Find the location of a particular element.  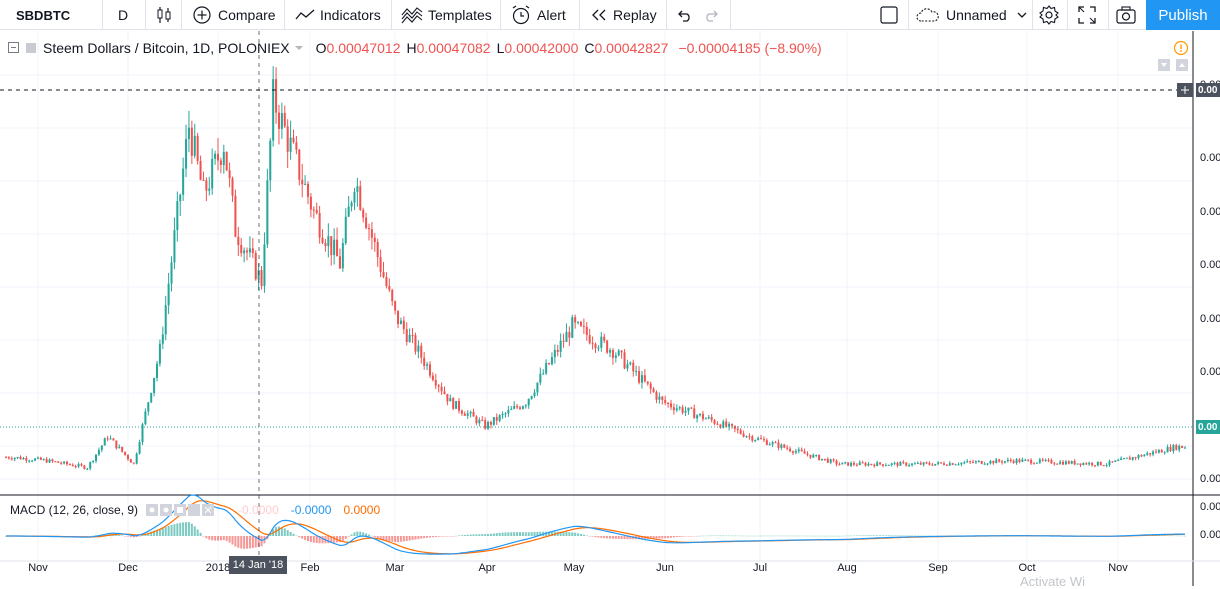

caret-down-icon is located at coordinates (299, 48).